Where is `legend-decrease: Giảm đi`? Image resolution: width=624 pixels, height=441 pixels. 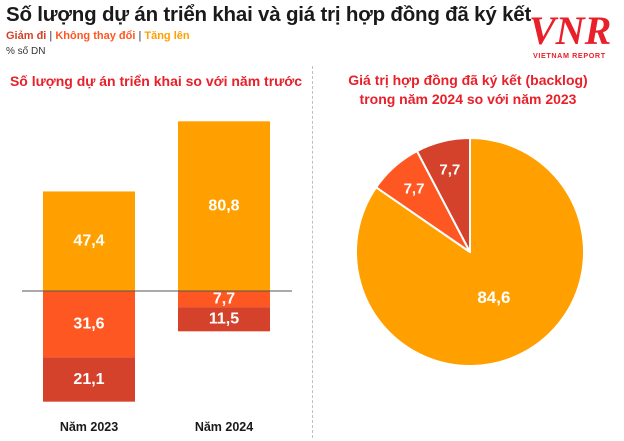 legend-decrease: Giảm đi is located at coordinates (26, 36).